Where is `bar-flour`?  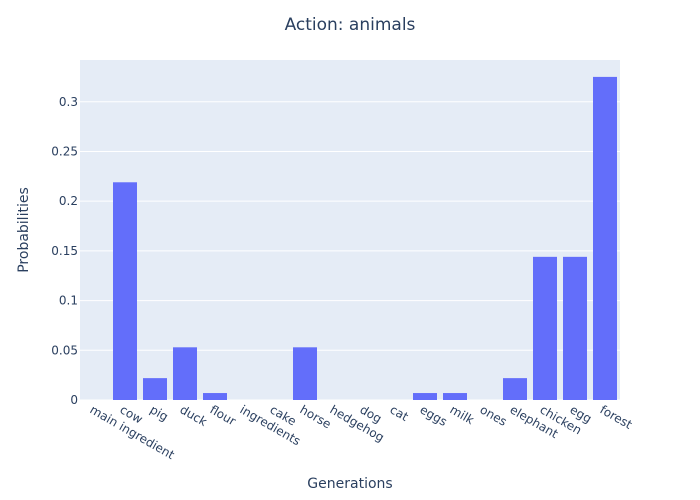 bar-flour is located at coordinates (215, 396).